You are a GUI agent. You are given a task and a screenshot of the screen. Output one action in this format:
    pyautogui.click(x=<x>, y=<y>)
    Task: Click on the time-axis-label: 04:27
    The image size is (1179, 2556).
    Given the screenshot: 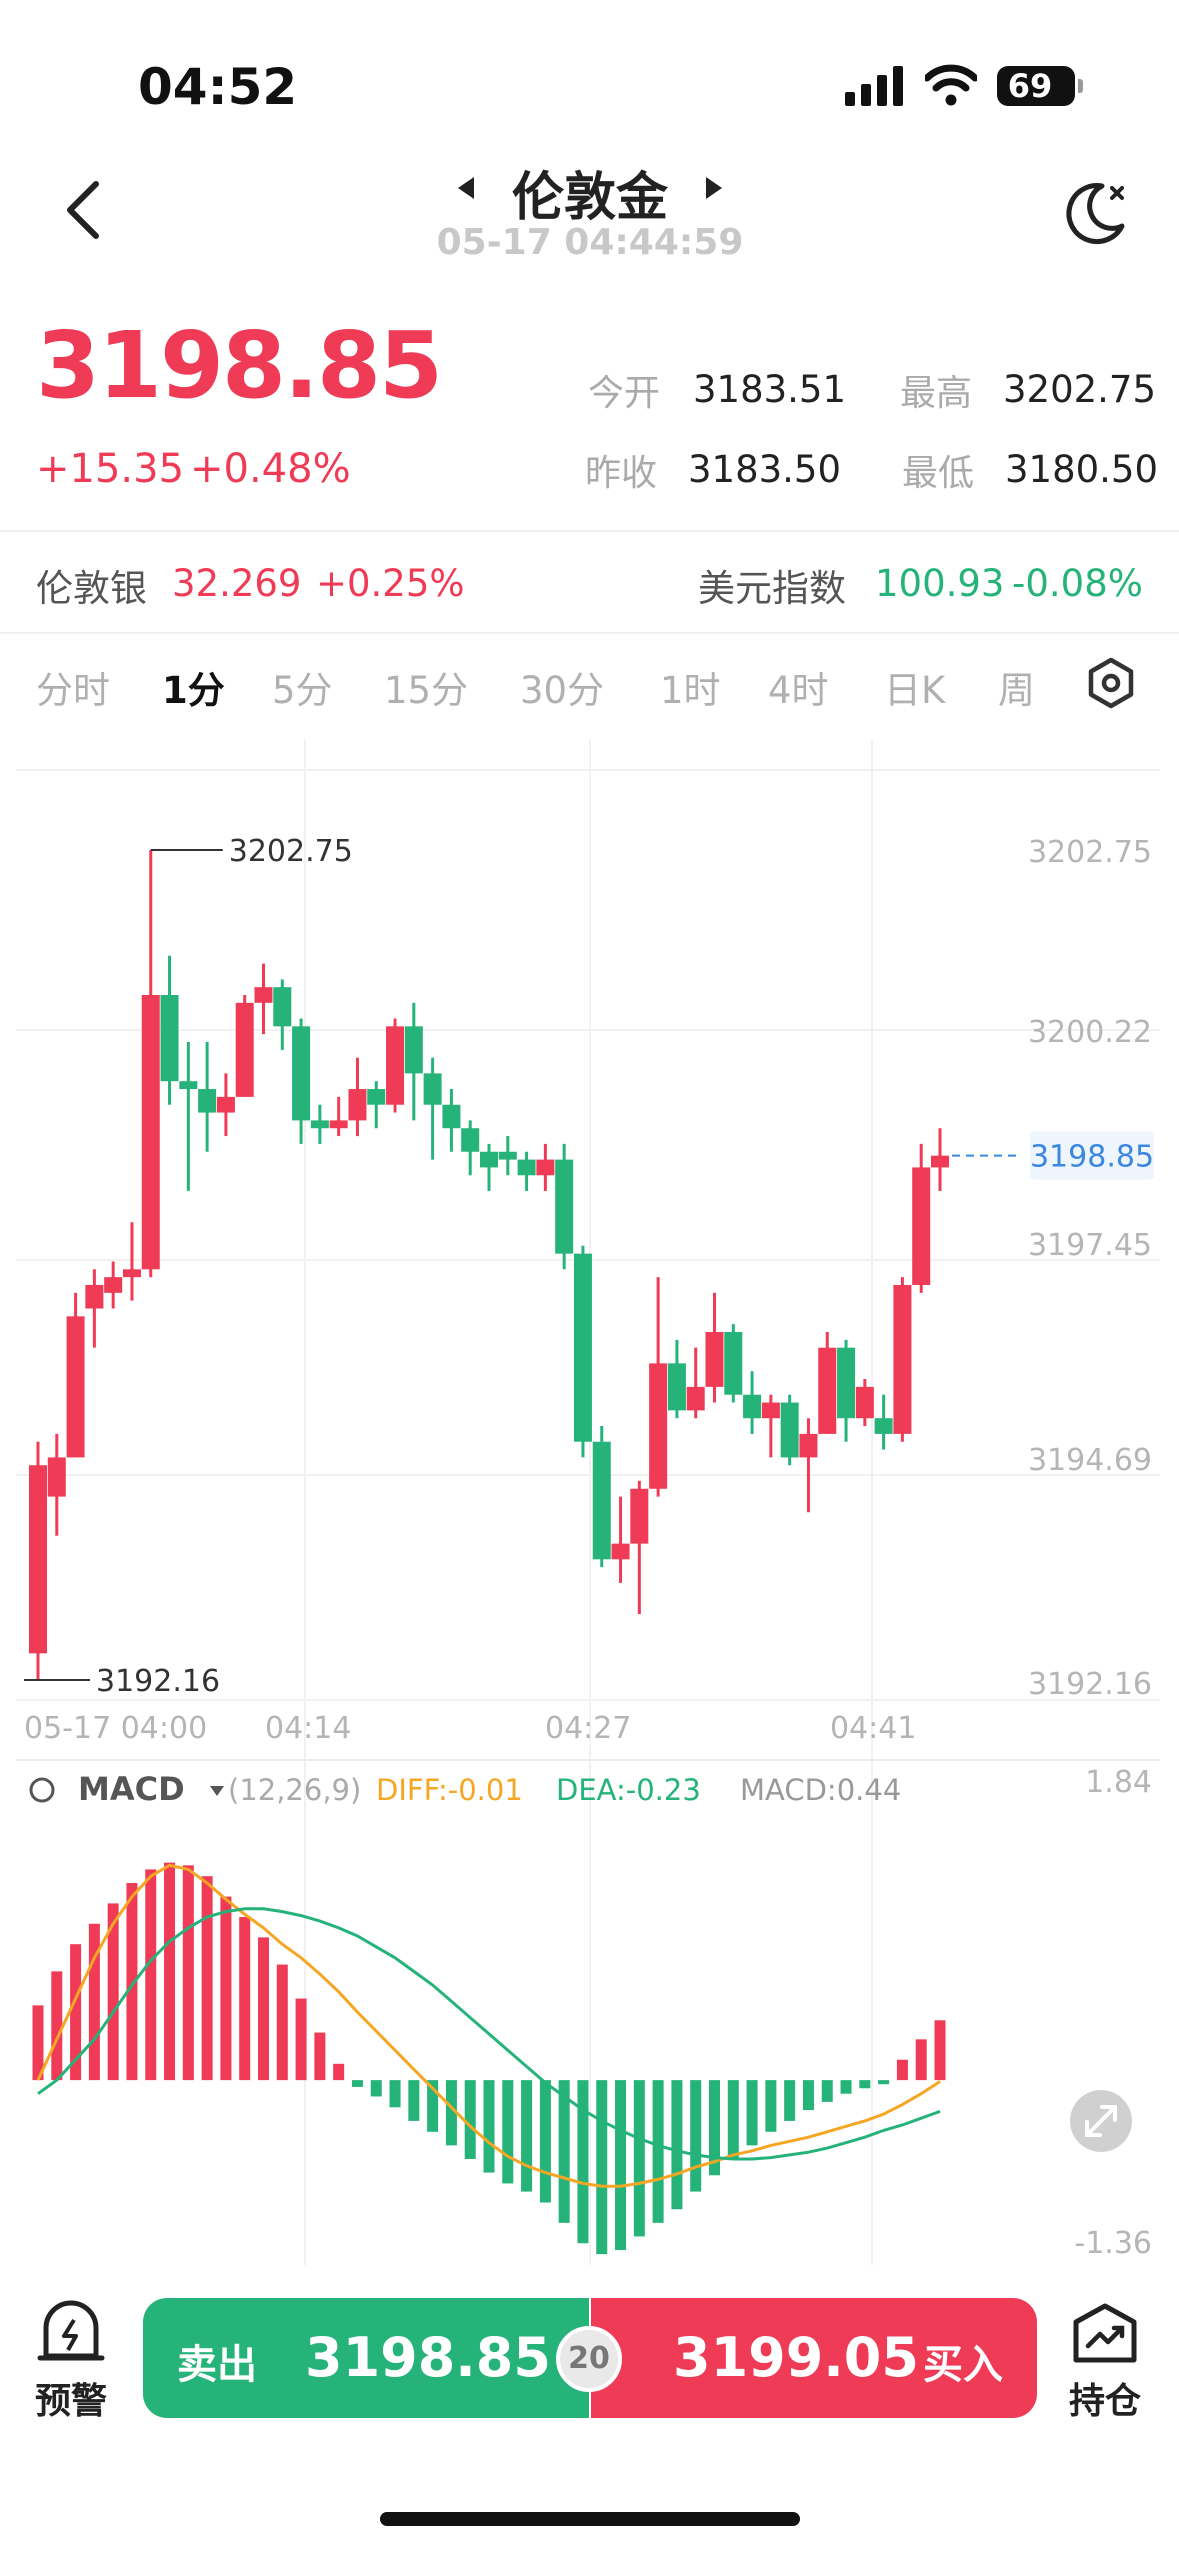 What is the action you would take?
    pyautogui.click(x=588, y=1728)
    